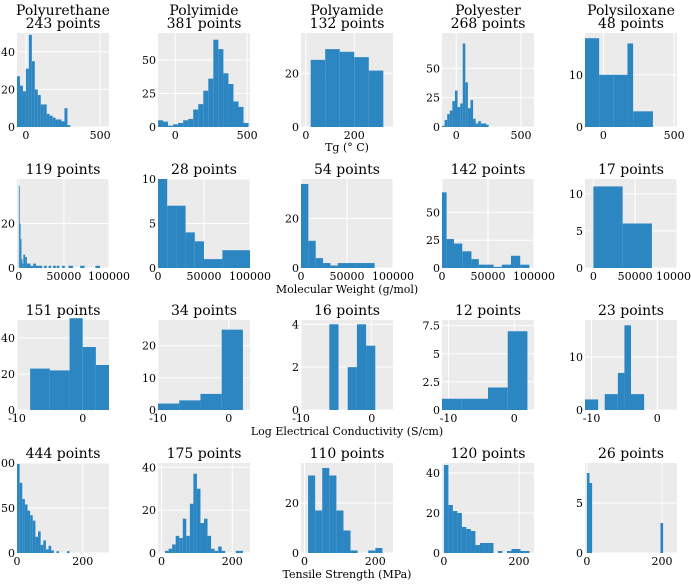  I want to click on chart-16-subtitle: 175 points, so click(204, 454).